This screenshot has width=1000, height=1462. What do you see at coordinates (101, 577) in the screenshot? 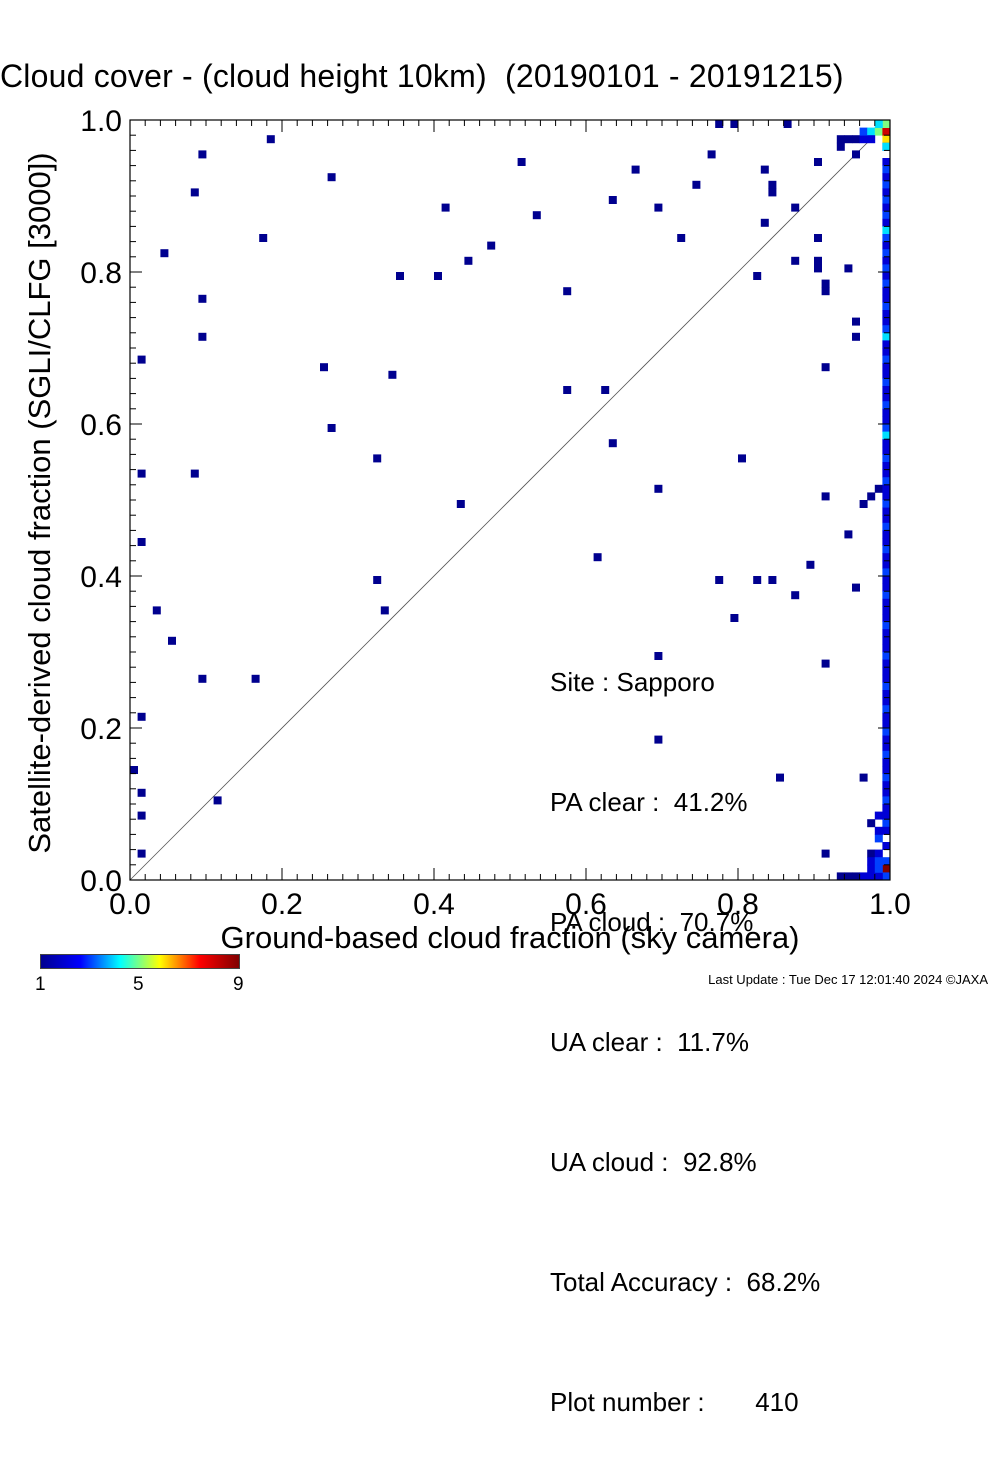
I see `y-tick-label: 0.4` at bounding box center [101, 577].